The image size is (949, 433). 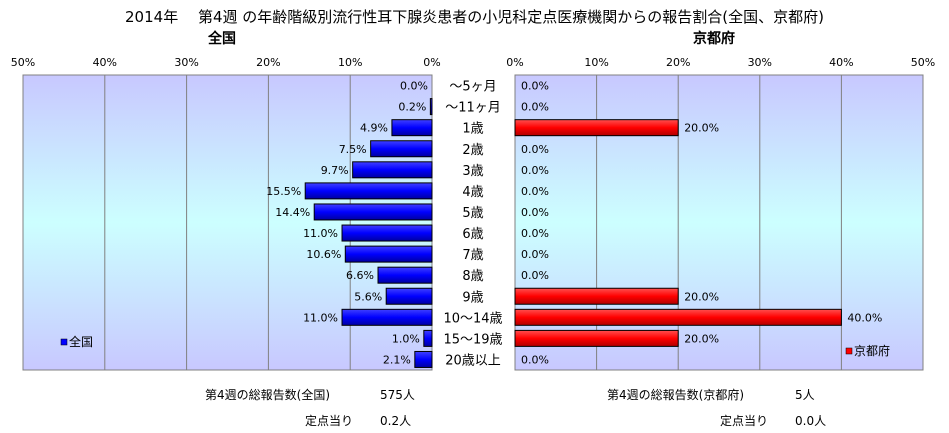 What do you see at coordinates (81, 341) in the screenshot?
I see `national-legend-label: 全国` at bounding box center [81, 341].